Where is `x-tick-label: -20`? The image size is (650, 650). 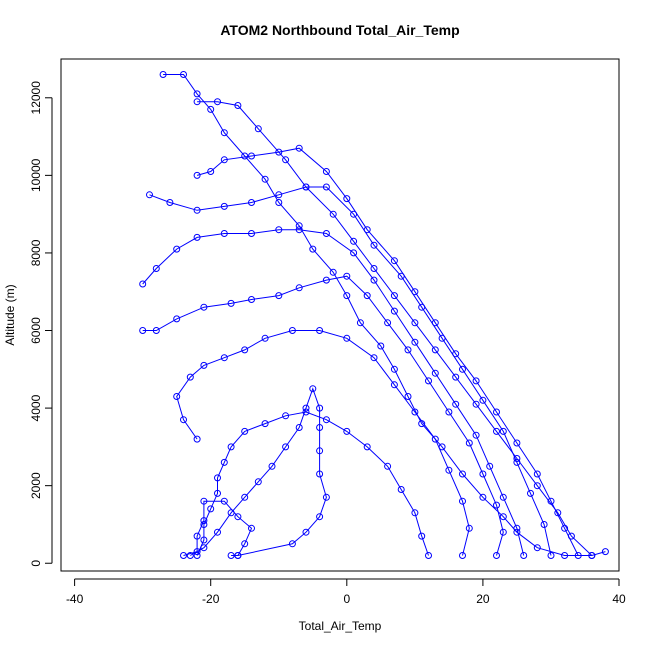 x-tick-label: -20 is located at coordinates (211, 599).